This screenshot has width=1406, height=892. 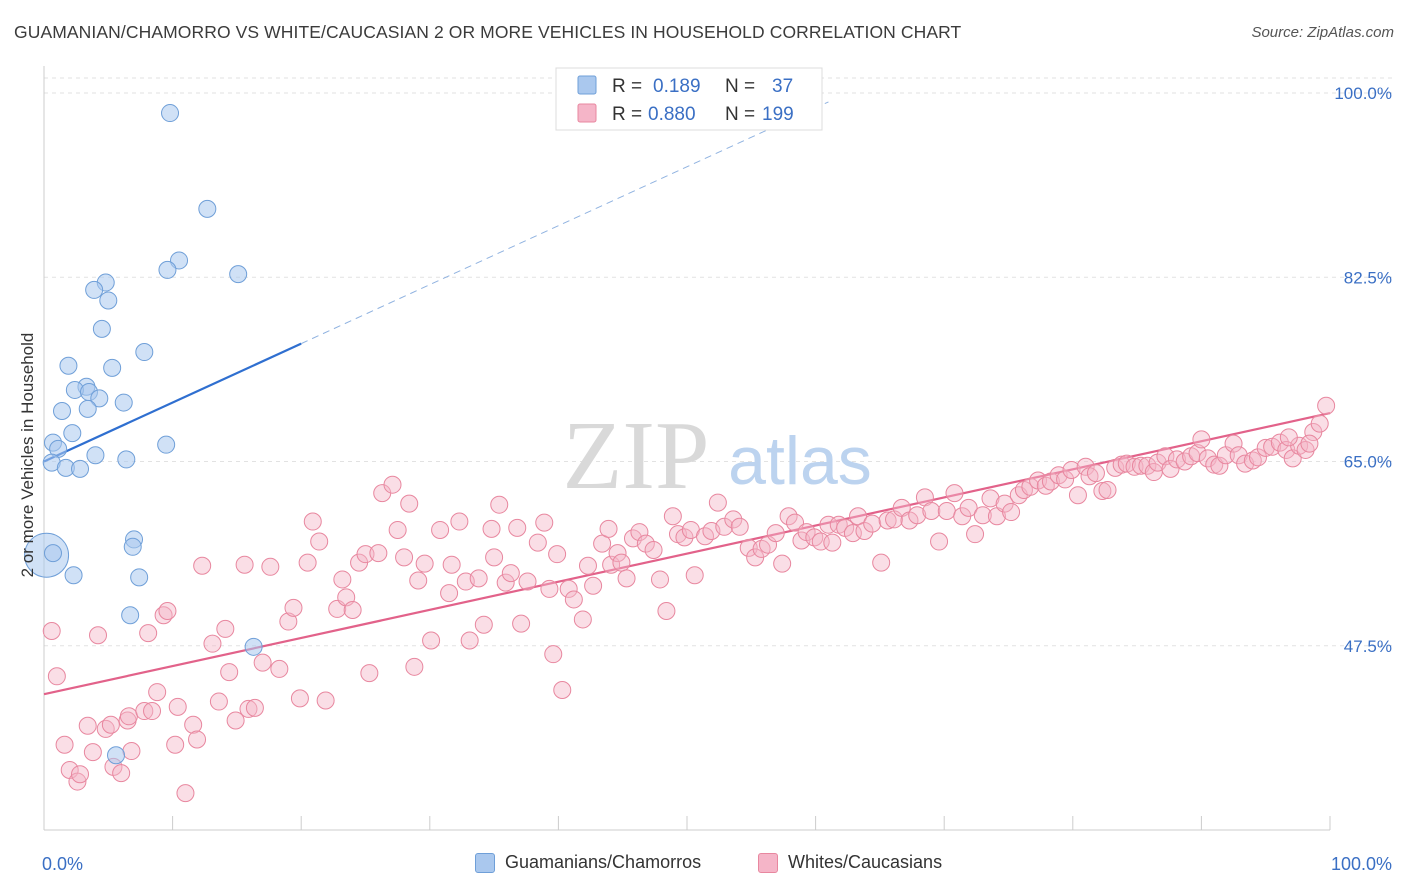 I want to click on trend-line-guamanians, so click(x=172, y=402).